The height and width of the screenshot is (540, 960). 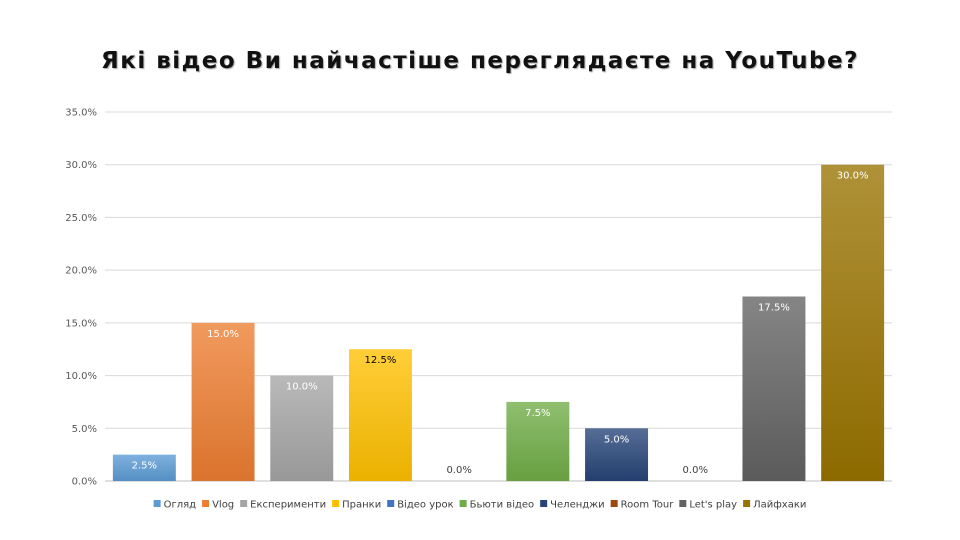 I want to click on legend-item: Експерименти, so click(x=283, y=505).